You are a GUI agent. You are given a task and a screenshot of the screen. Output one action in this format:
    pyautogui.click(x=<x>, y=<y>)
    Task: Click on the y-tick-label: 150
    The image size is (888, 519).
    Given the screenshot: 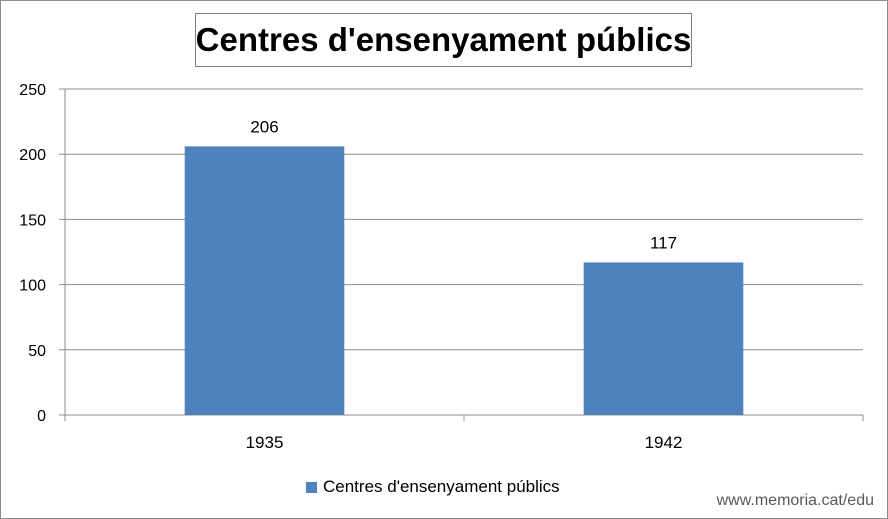 What is the action you would take?
    pyautogui.click(x=32, y=220)
    